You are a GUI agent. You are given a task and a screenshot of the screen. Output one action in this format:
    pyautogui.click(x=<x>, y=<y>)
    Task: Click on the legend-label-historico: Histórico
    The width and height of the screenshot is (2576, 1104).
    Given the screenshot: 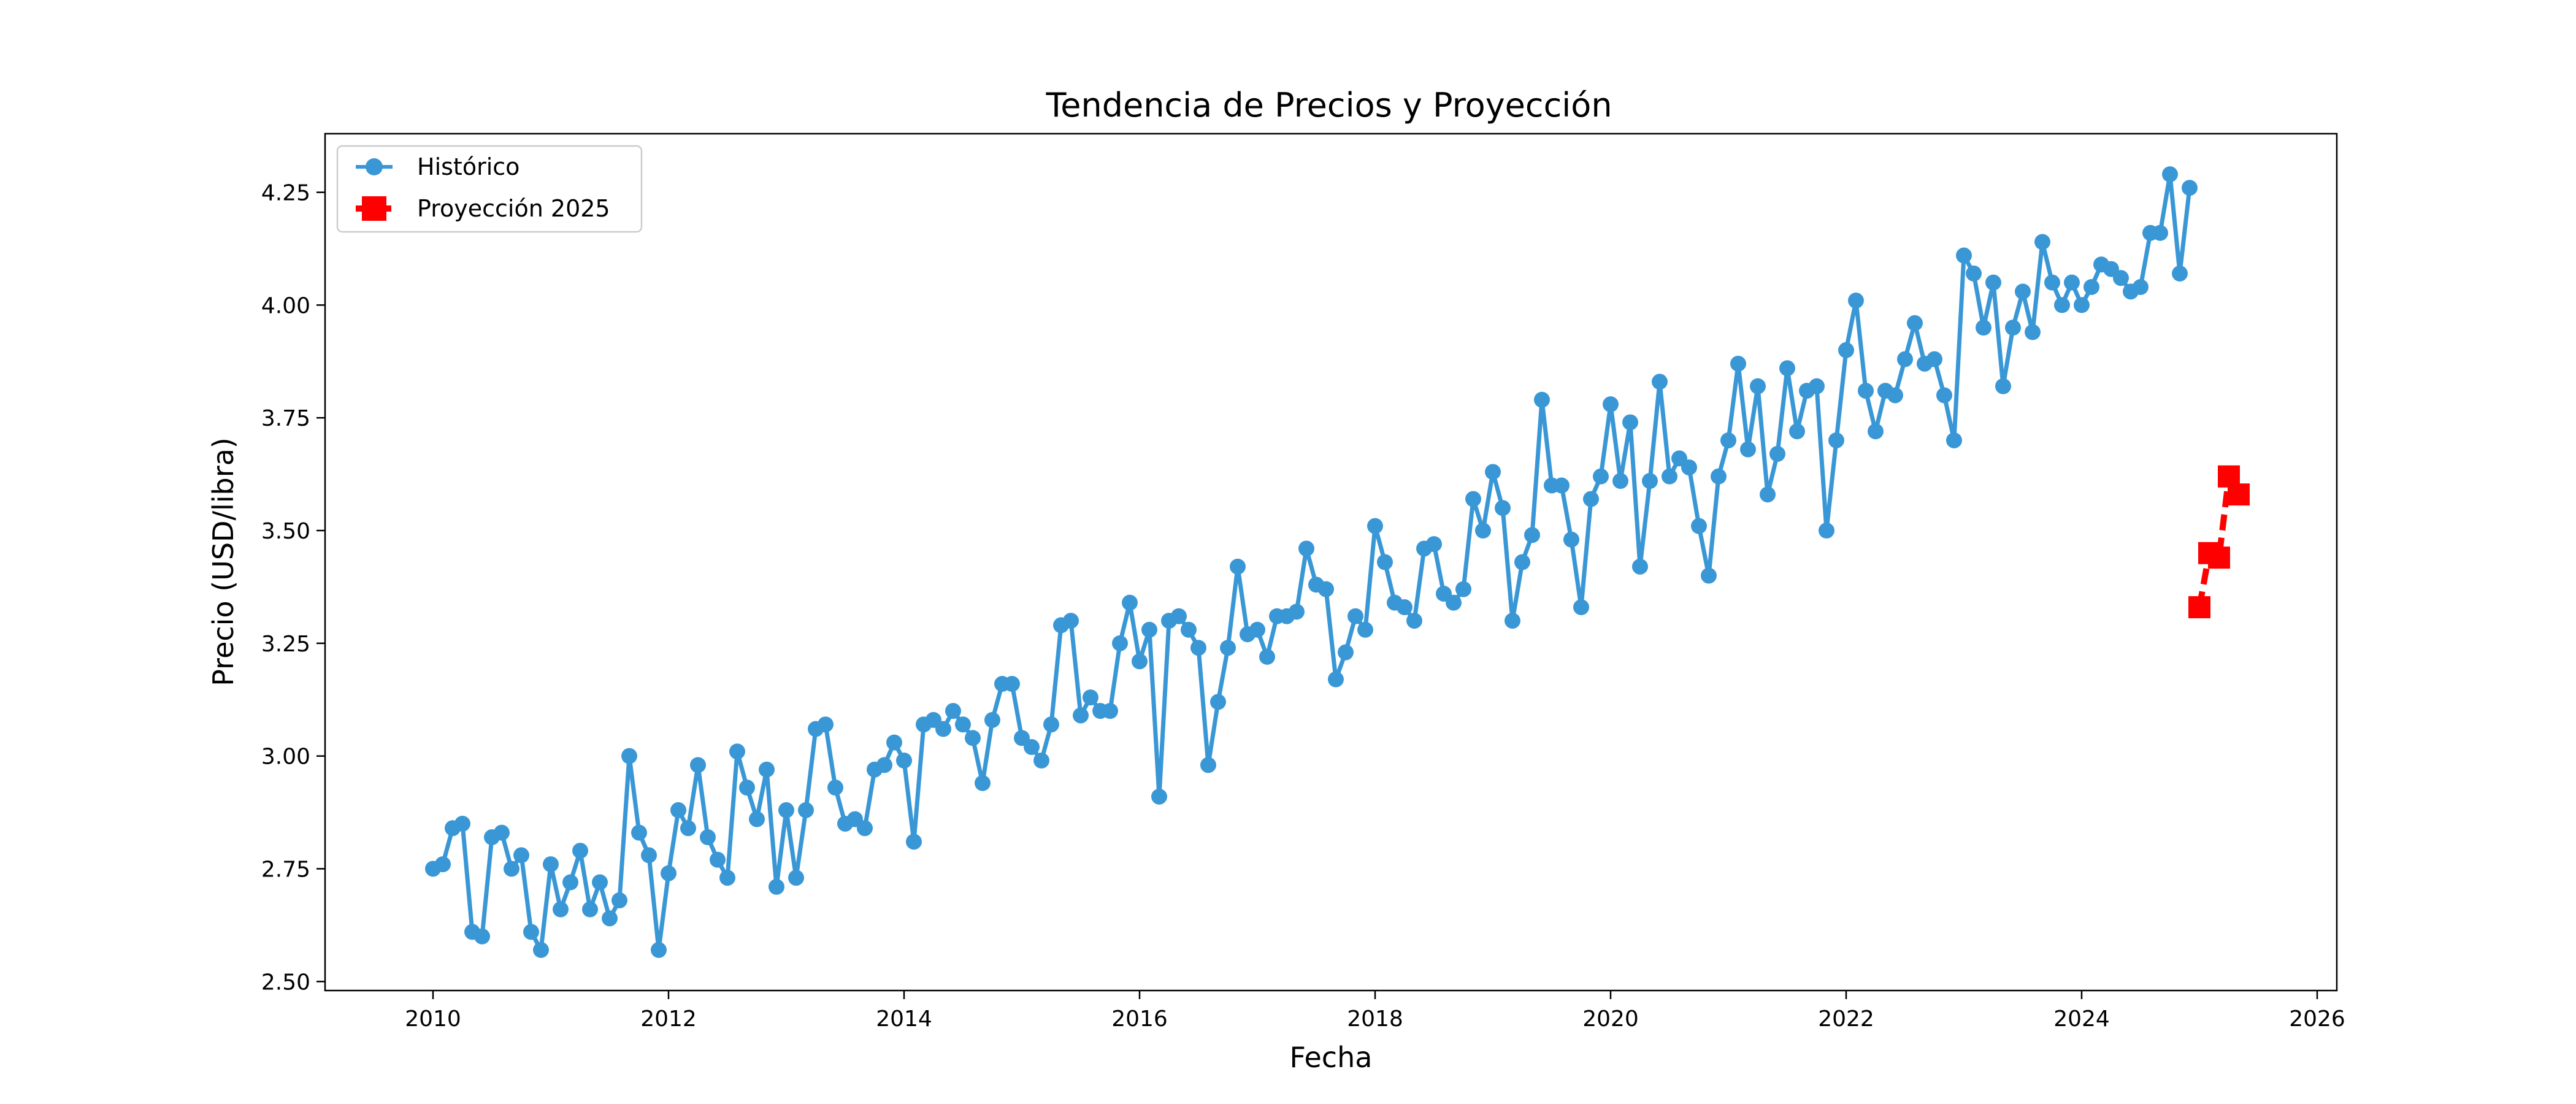 What is the action you would take?
    pyautogui.click(x=468, y=166)
    